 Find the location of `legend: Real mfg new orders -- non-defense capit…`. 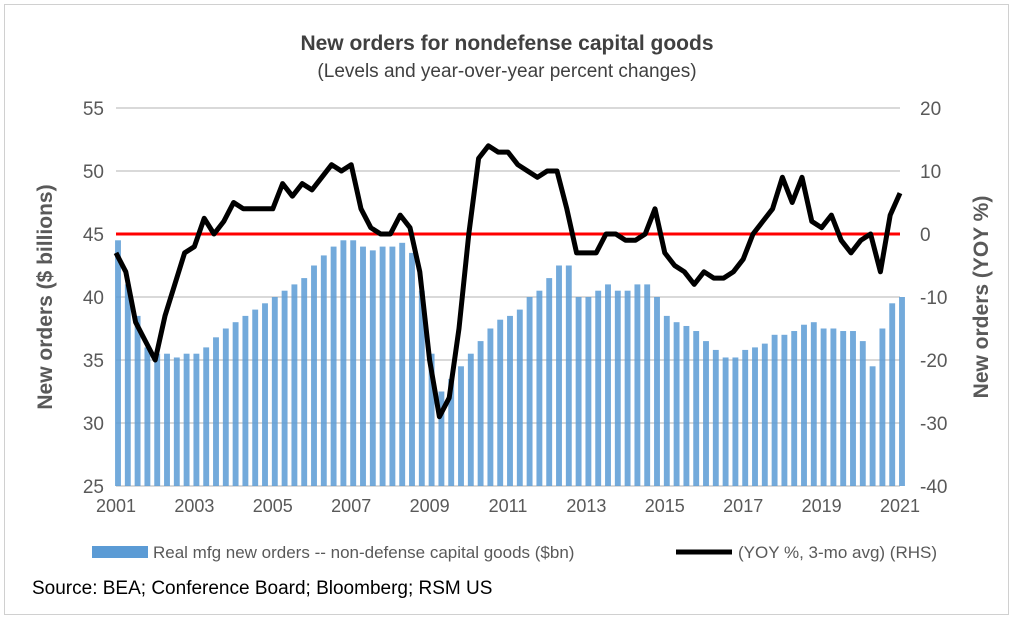

legend: Real mfg new orders -- non-defense capit… is located at coordinates (514, 552).